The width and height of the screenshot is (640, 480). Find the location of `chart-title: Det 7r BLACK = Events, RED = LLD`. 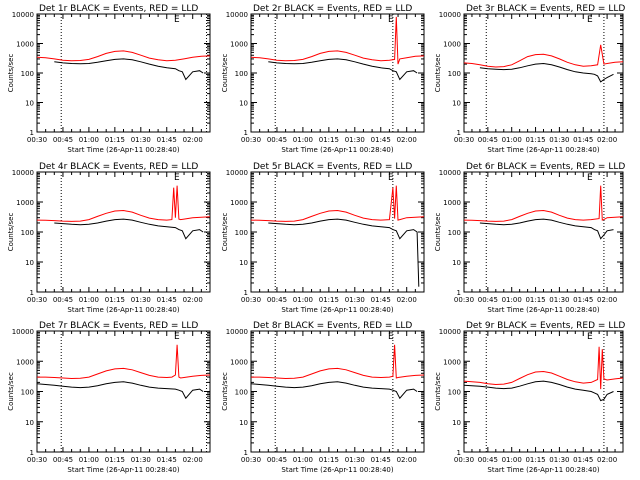

chart-title: Det 7r BLACK = Events, RED = LLD is located at coordinates (118, 326).